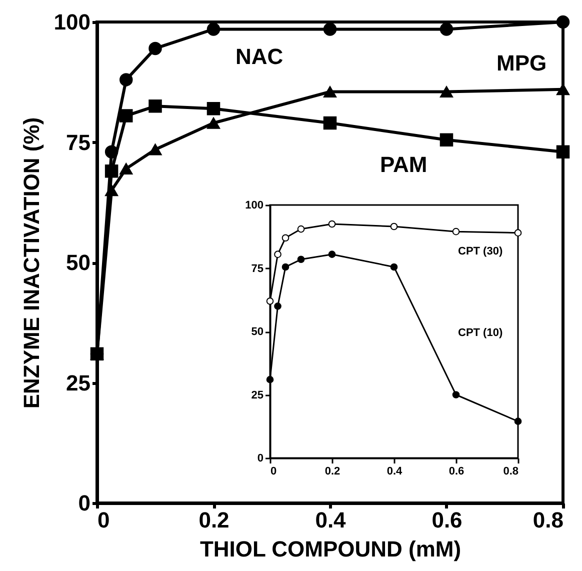 The height and width of the screenshot is (571, 582). What do you see at coordinates (331, 549) in the screenshot?
I see `x-axis-title: THIOL COMPOUND (mM)` at bounding box center [331, 549].